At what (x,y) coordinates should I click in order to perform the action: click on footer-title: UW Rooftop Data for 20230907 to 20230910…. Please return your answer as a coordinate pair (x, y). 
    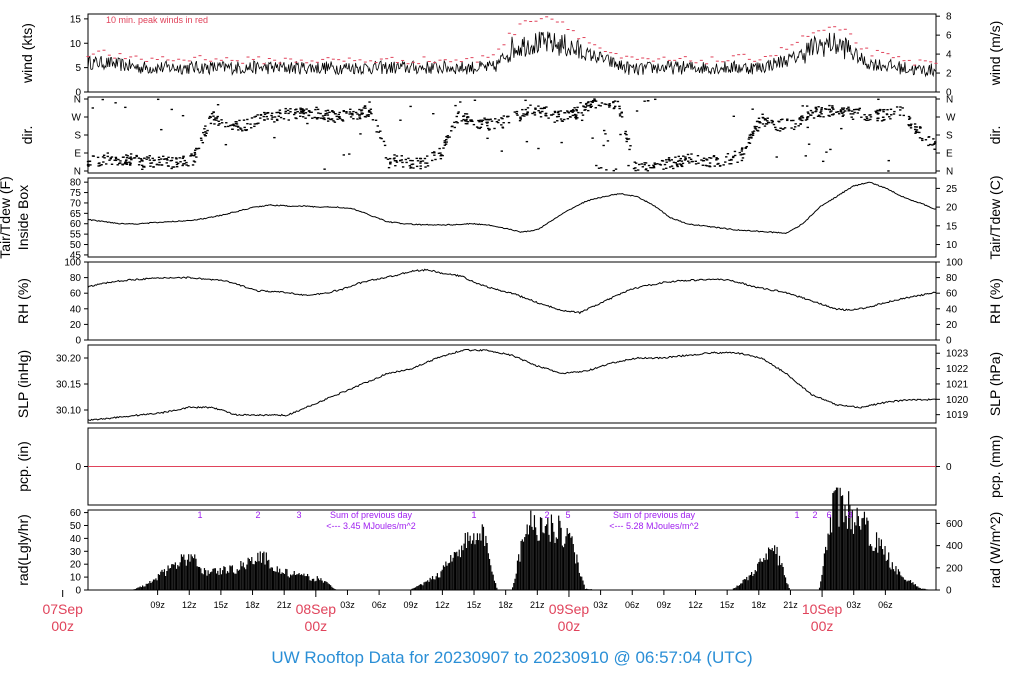
    Looking at the image, I should click on (512, 657).